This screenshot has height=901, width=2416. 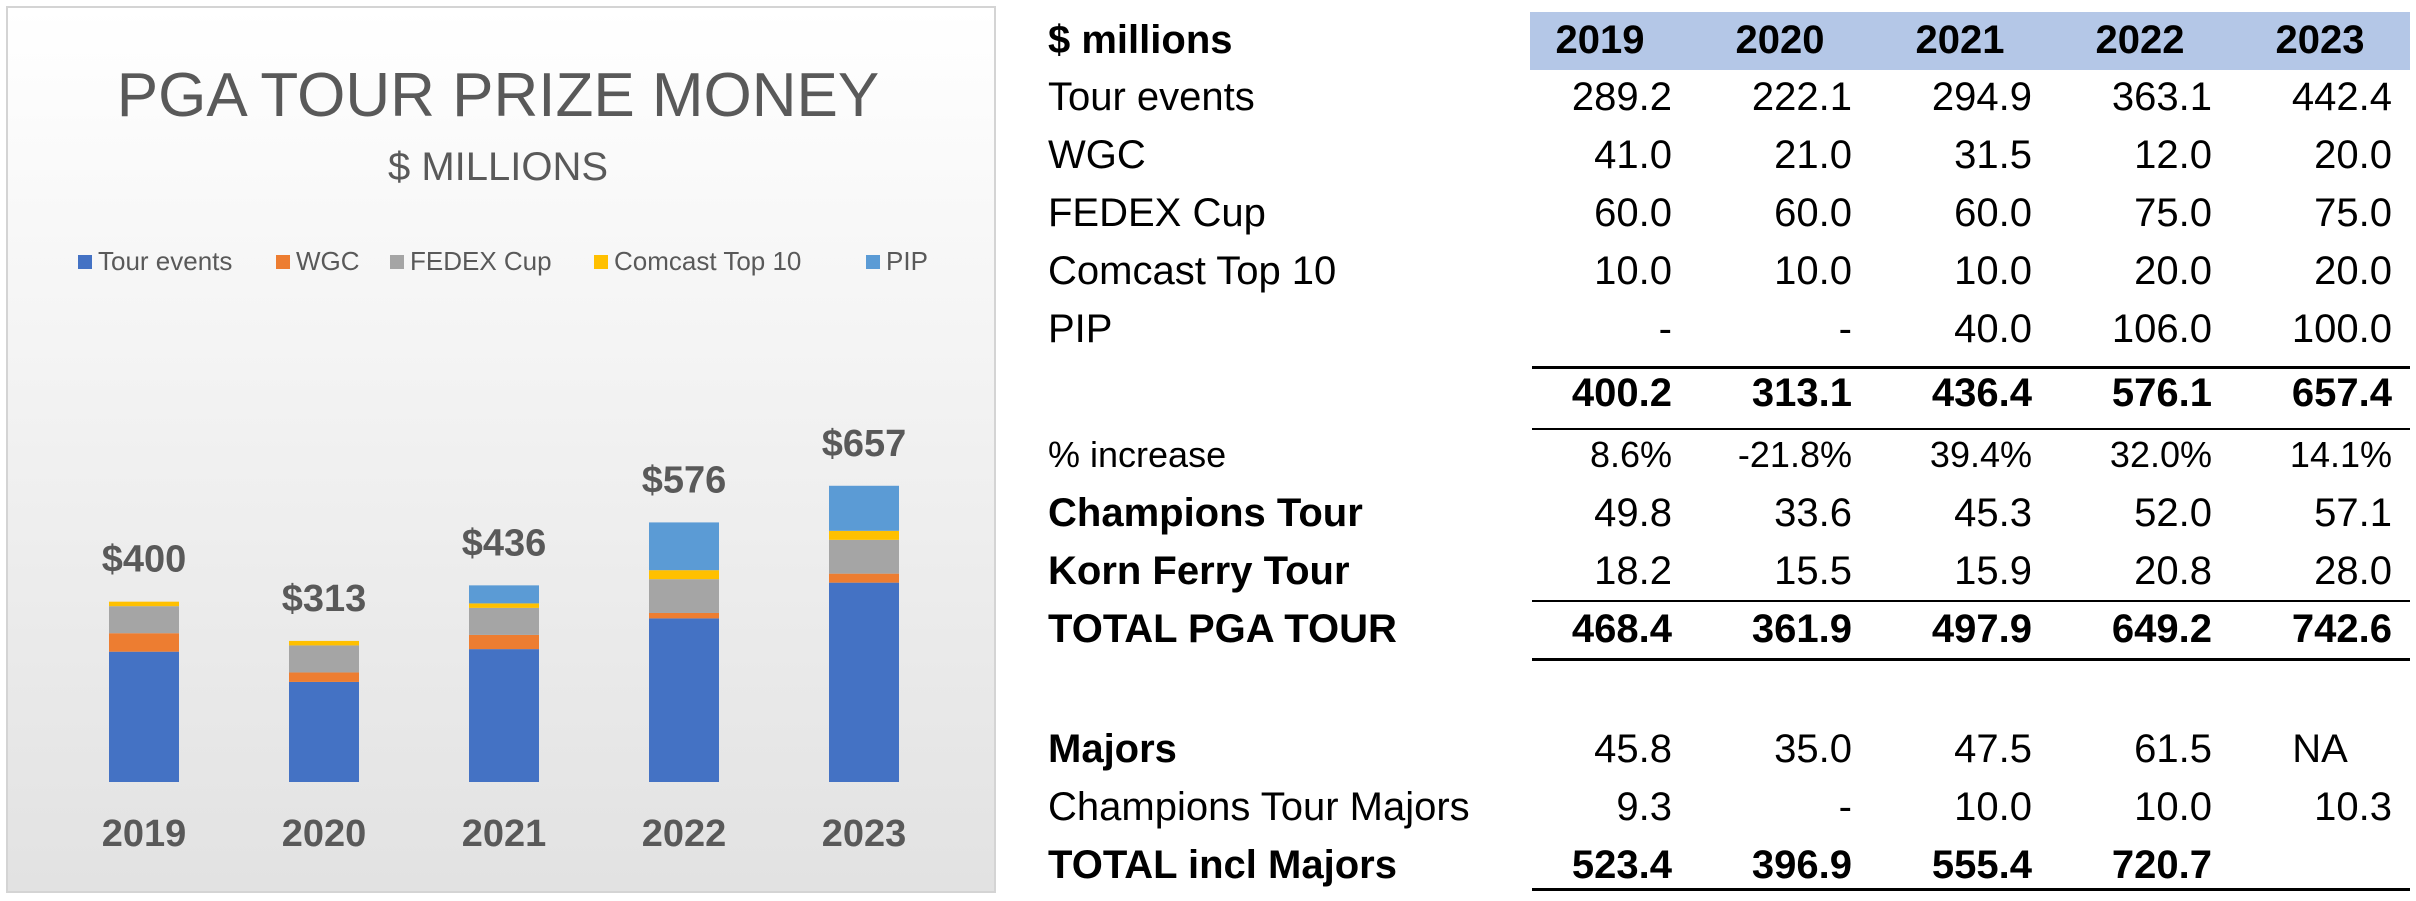 I want to click on cell: 313.1, so click(x=1801, y=392).